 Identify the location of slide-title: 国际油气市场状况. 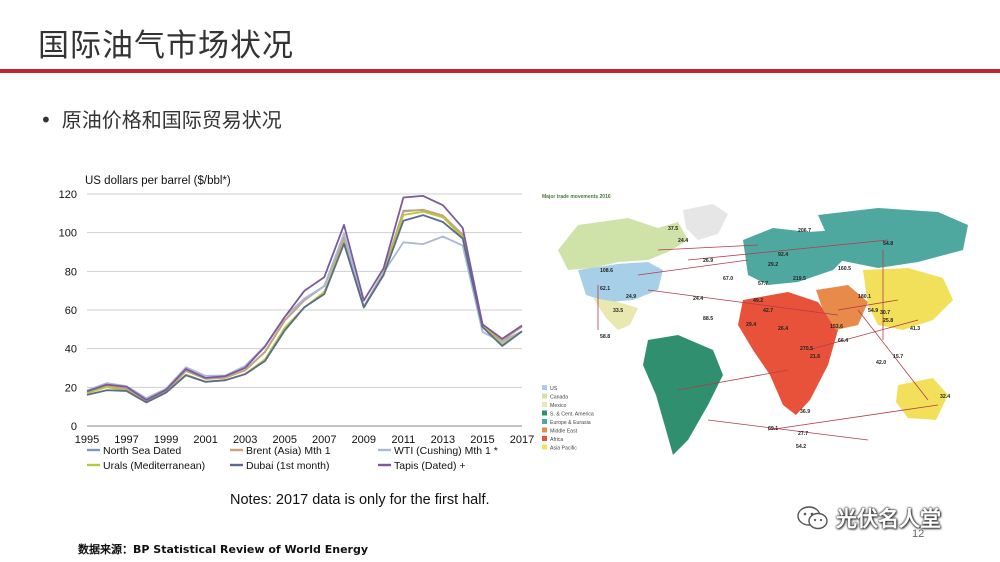
(166, 46).